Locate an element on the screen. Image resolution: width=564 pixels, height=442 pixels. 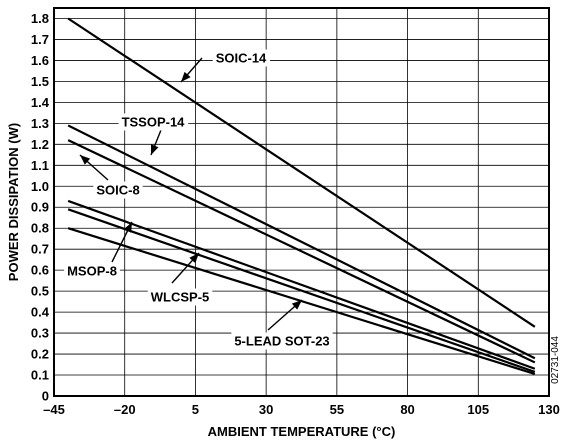
annotation-5-lead-sot-23: 5-LEAD SOT-23 is located at coordinates (281, 341).